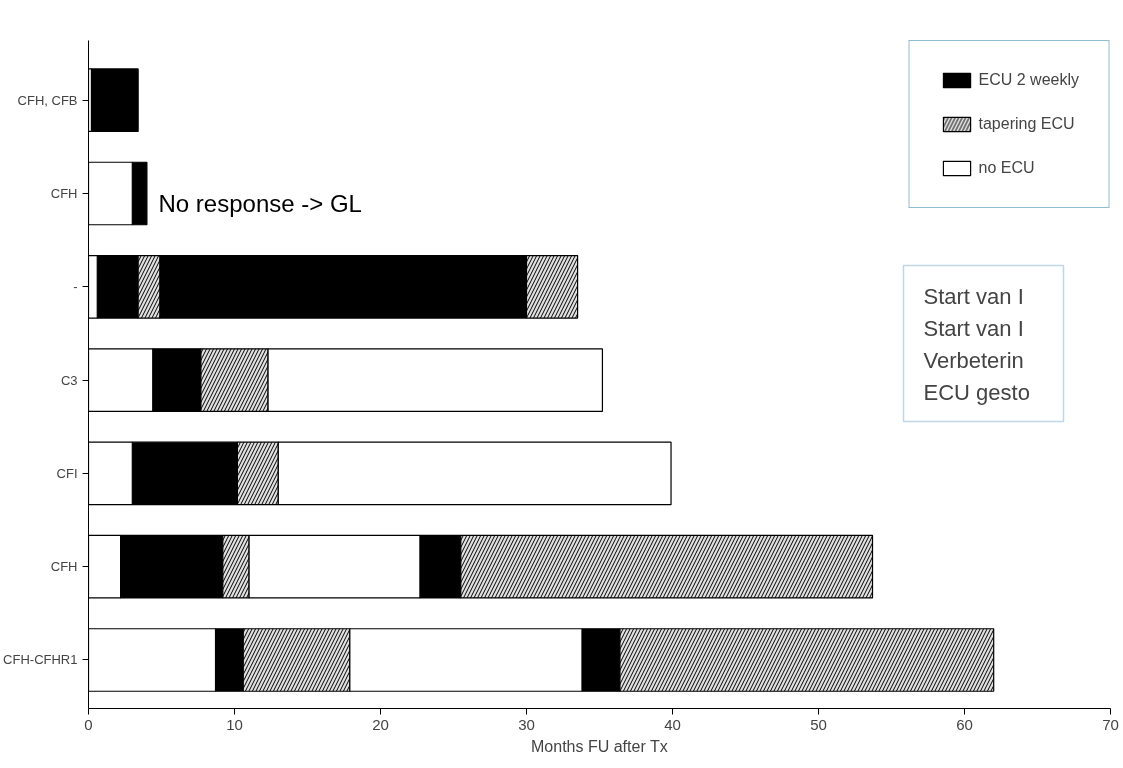 This screenshot has width=1123, height=768. I want to click on x-tick-label: 0, so click(88, 724).